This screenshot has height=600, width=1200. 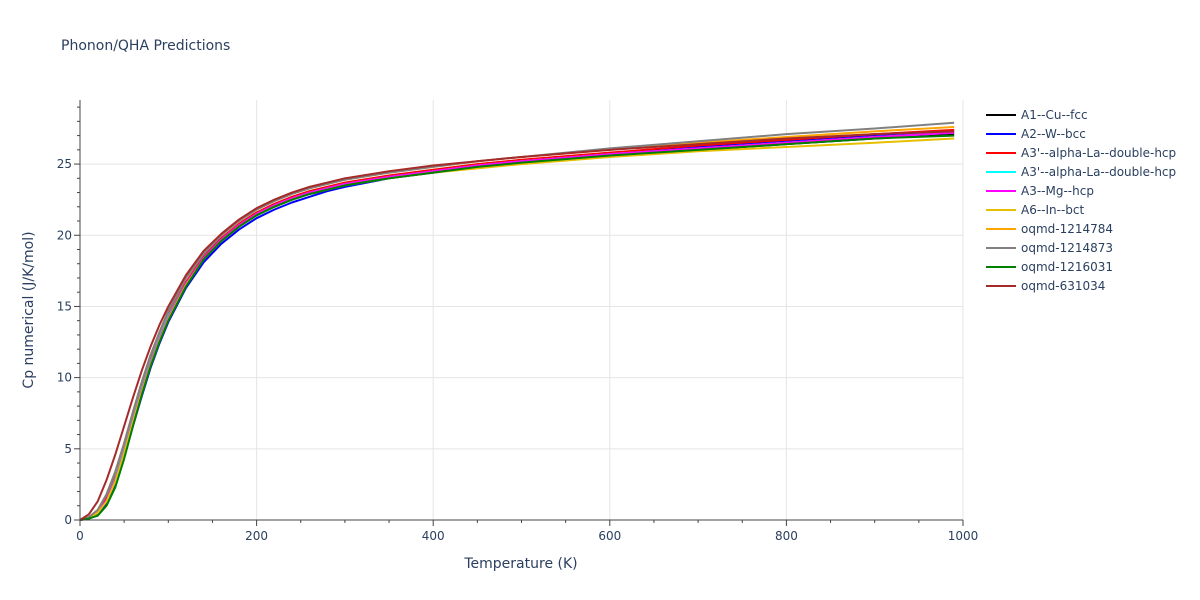 What do you see at coordinates (1098, 153) in the screenshot?
I see `legend-label-2: A3'--alpha-La--double-hcp` at bounding box center [1098, 153].